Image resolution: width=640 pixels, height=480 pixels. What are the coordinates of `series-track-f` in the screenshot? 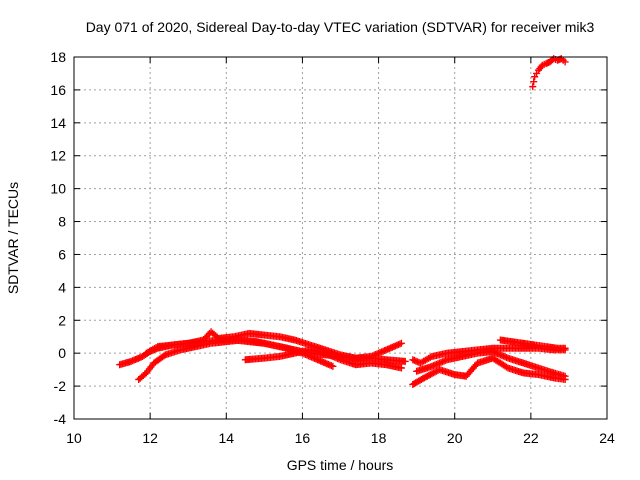 It's located at (489, 371).